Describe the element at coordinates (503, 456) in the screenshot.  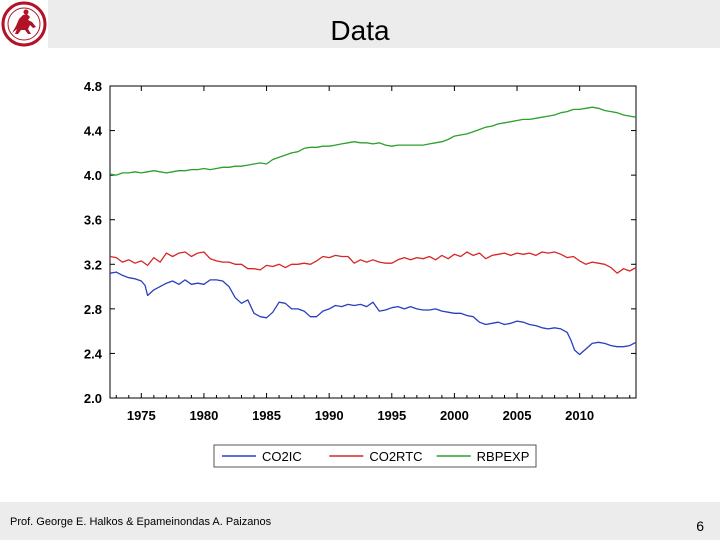
I see `legend-label: RBPEXP` at that location.